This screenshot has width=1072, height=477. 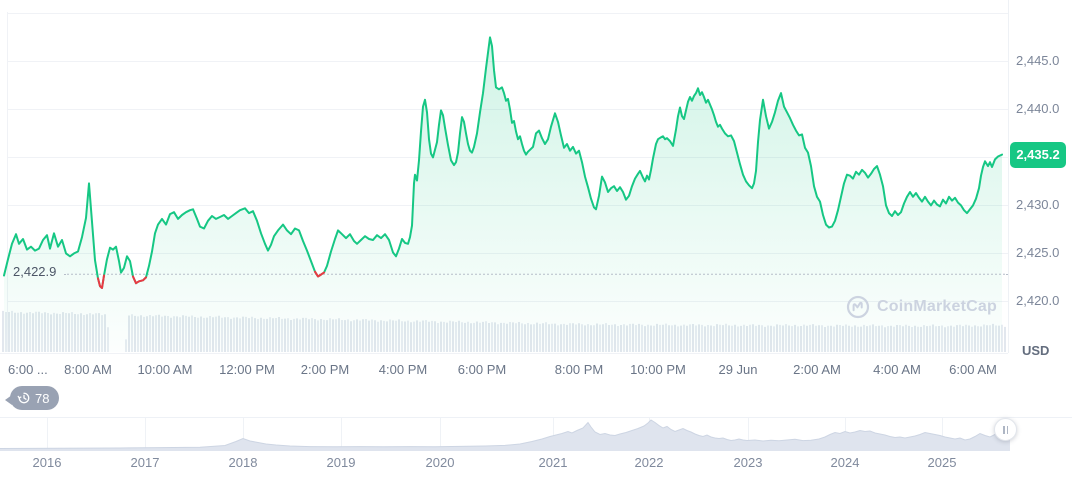 What do you see at coordinates (247, 369) in the screenshot?
I see `time-axis-label: 12:00 PM` at bounding box center [247, 369].